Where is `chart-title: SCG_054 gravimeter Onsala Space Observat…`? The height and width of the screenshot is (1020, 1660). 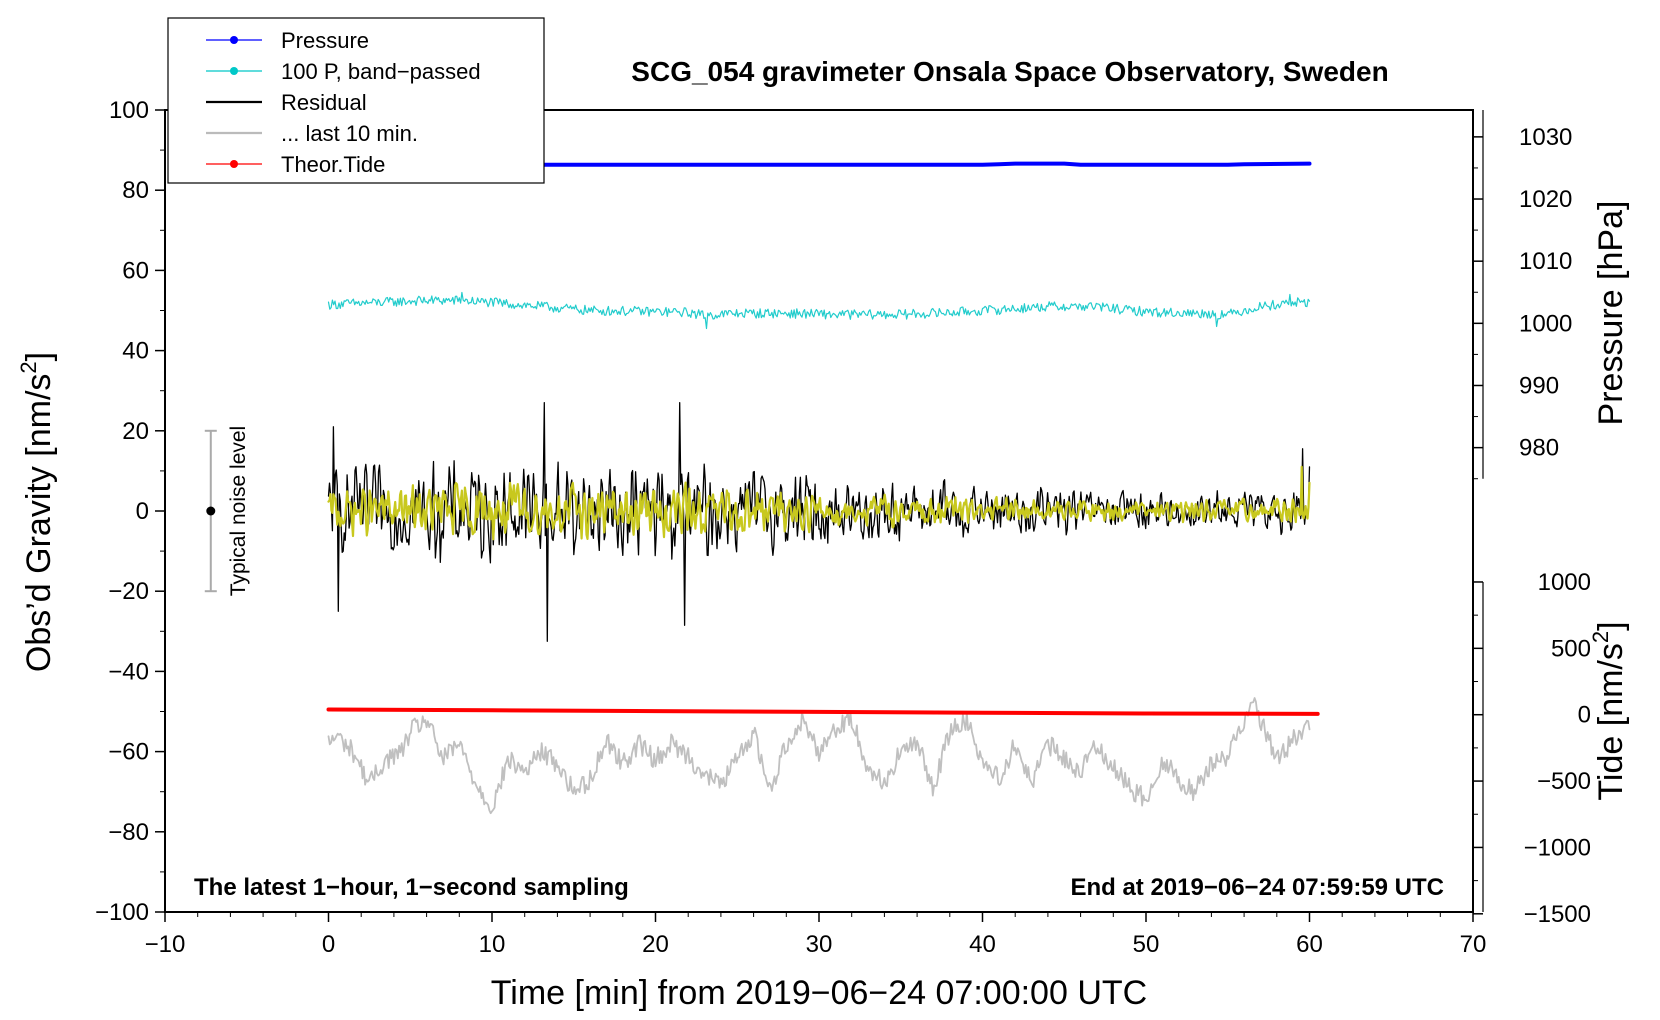 chart-title: SCG_054 gravimeter Onsala Space Observat… is located at coordinates (1009, 71).